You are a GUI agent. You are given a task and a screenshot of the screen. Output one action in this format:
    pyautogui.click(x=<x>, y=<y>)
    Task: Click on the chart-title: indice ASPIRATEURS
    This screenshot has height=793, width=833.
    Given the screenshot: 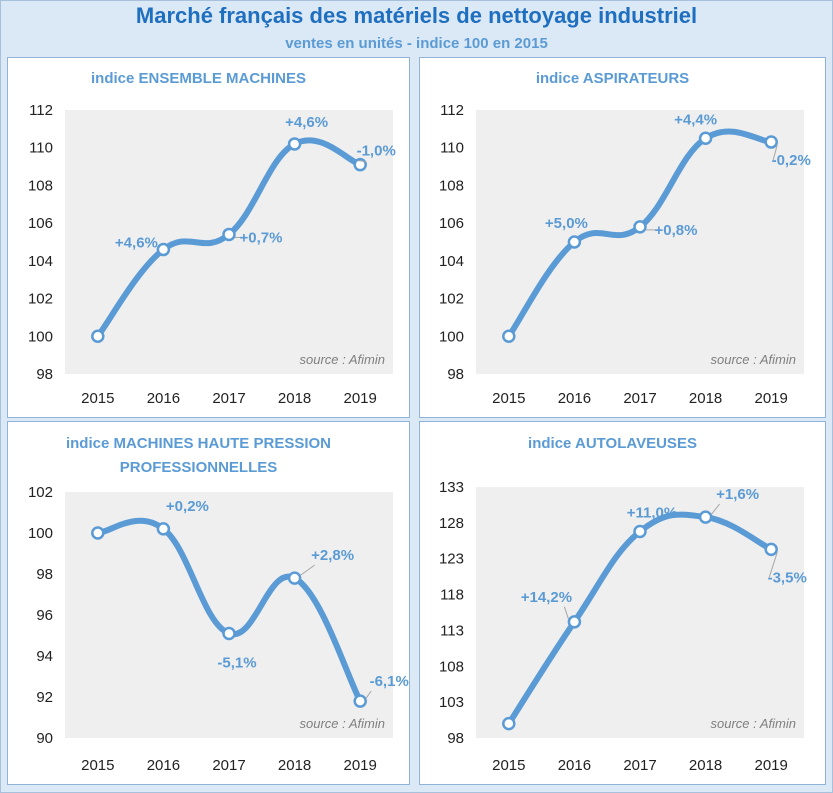 What is the action you would take?
    pyautogui.click(x=612, y=78)
    